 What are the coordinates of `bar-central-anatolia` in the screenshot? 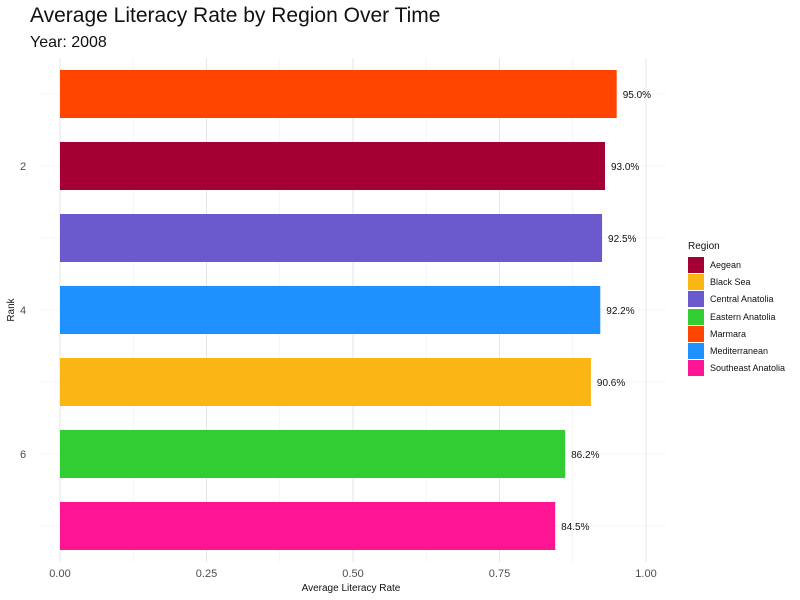 It's located at (331, 238).